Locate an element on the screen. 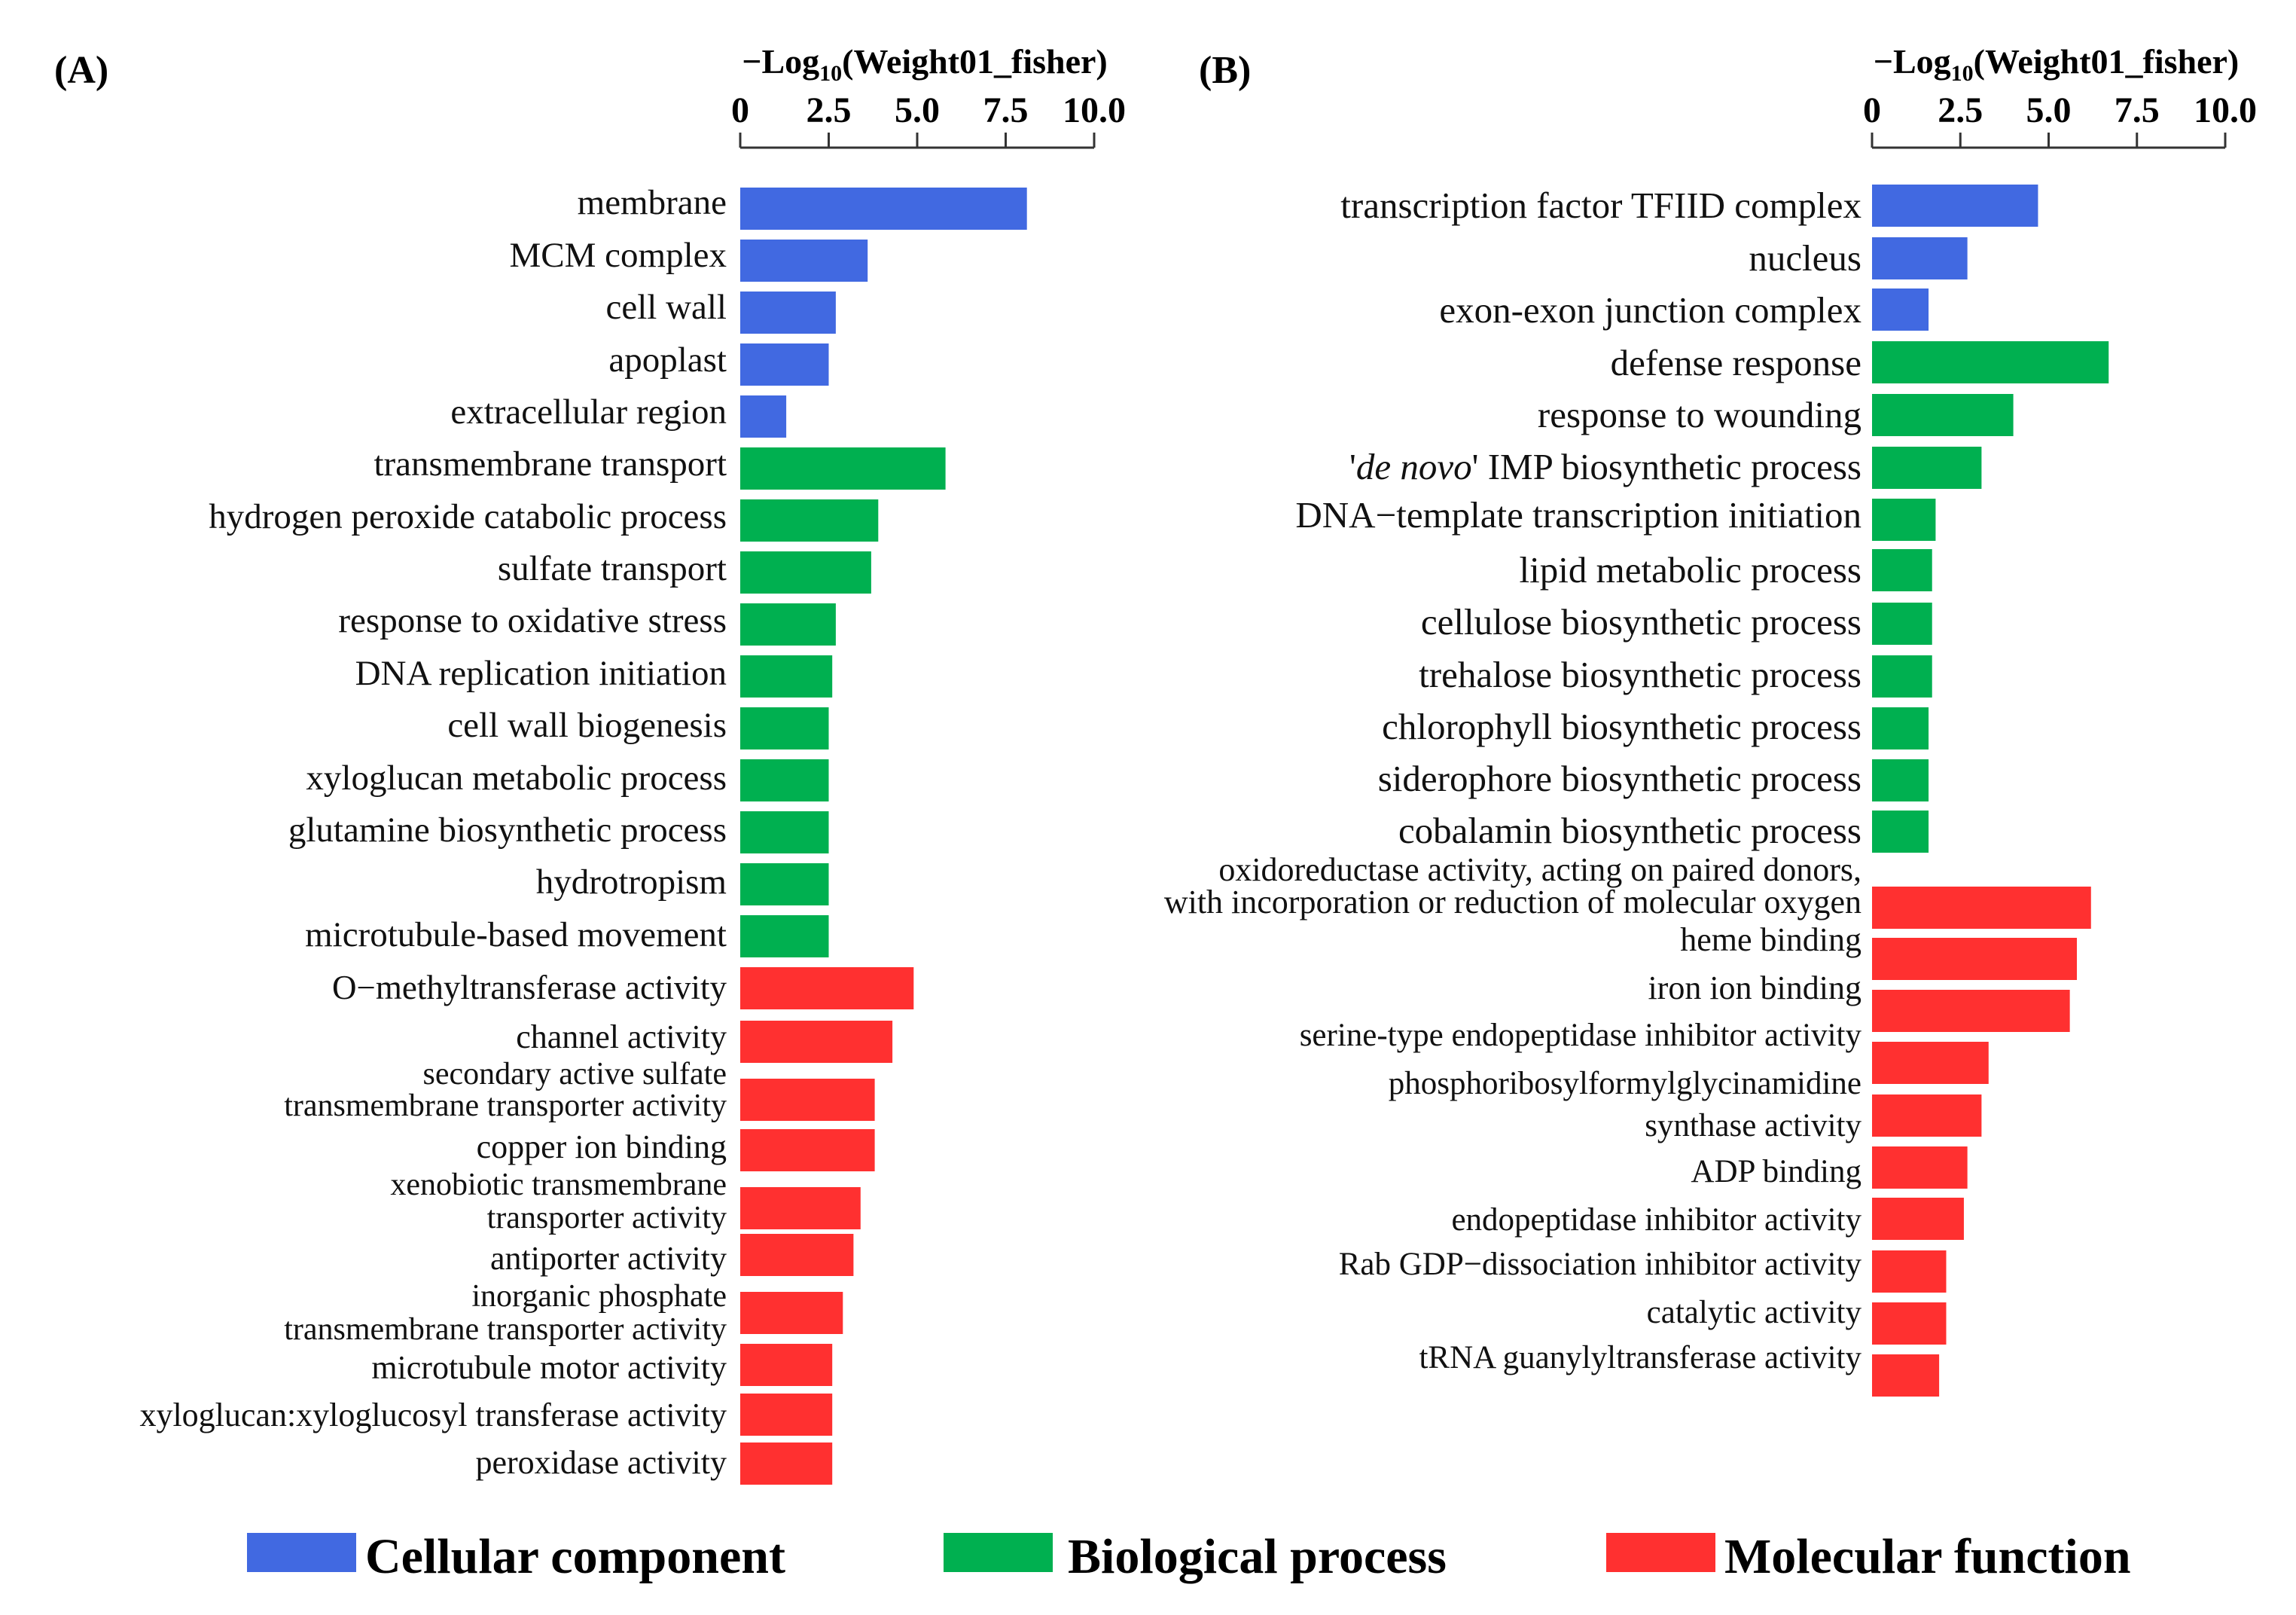 This screenshot has width=2296, height=1615. category-label: membrane is located at coordinates (653, 202).